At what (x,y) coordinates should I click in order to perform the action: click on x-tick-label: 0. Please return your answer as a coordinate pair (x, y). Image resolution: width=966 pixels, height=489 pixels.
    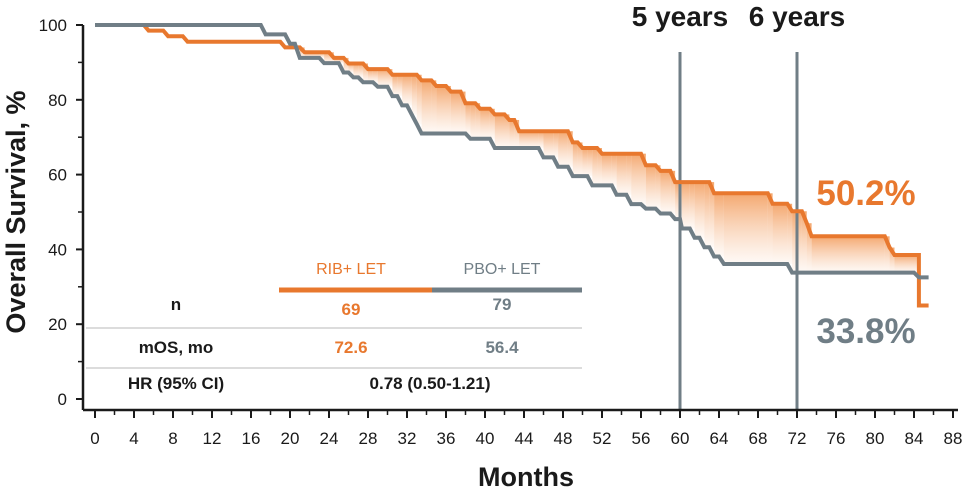
    Looking at the image, I should click on (94, 438).